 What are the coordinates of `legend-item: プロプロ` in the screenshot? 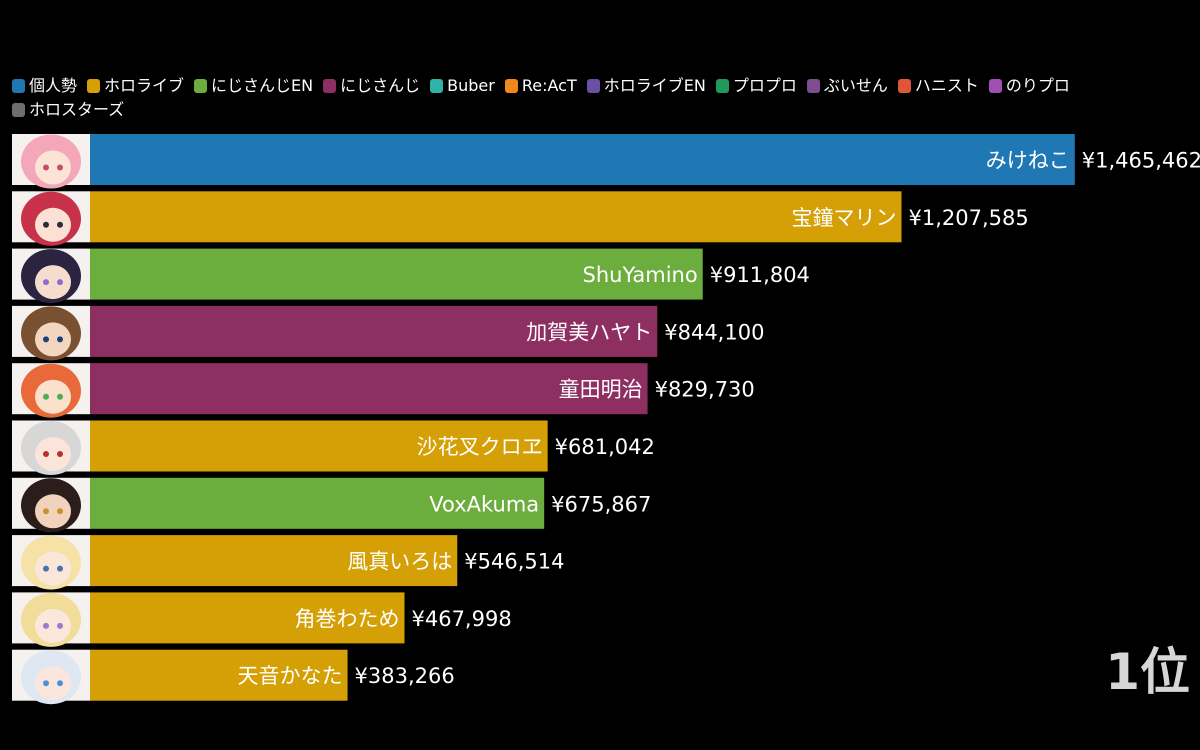 It's located at (756, 86).